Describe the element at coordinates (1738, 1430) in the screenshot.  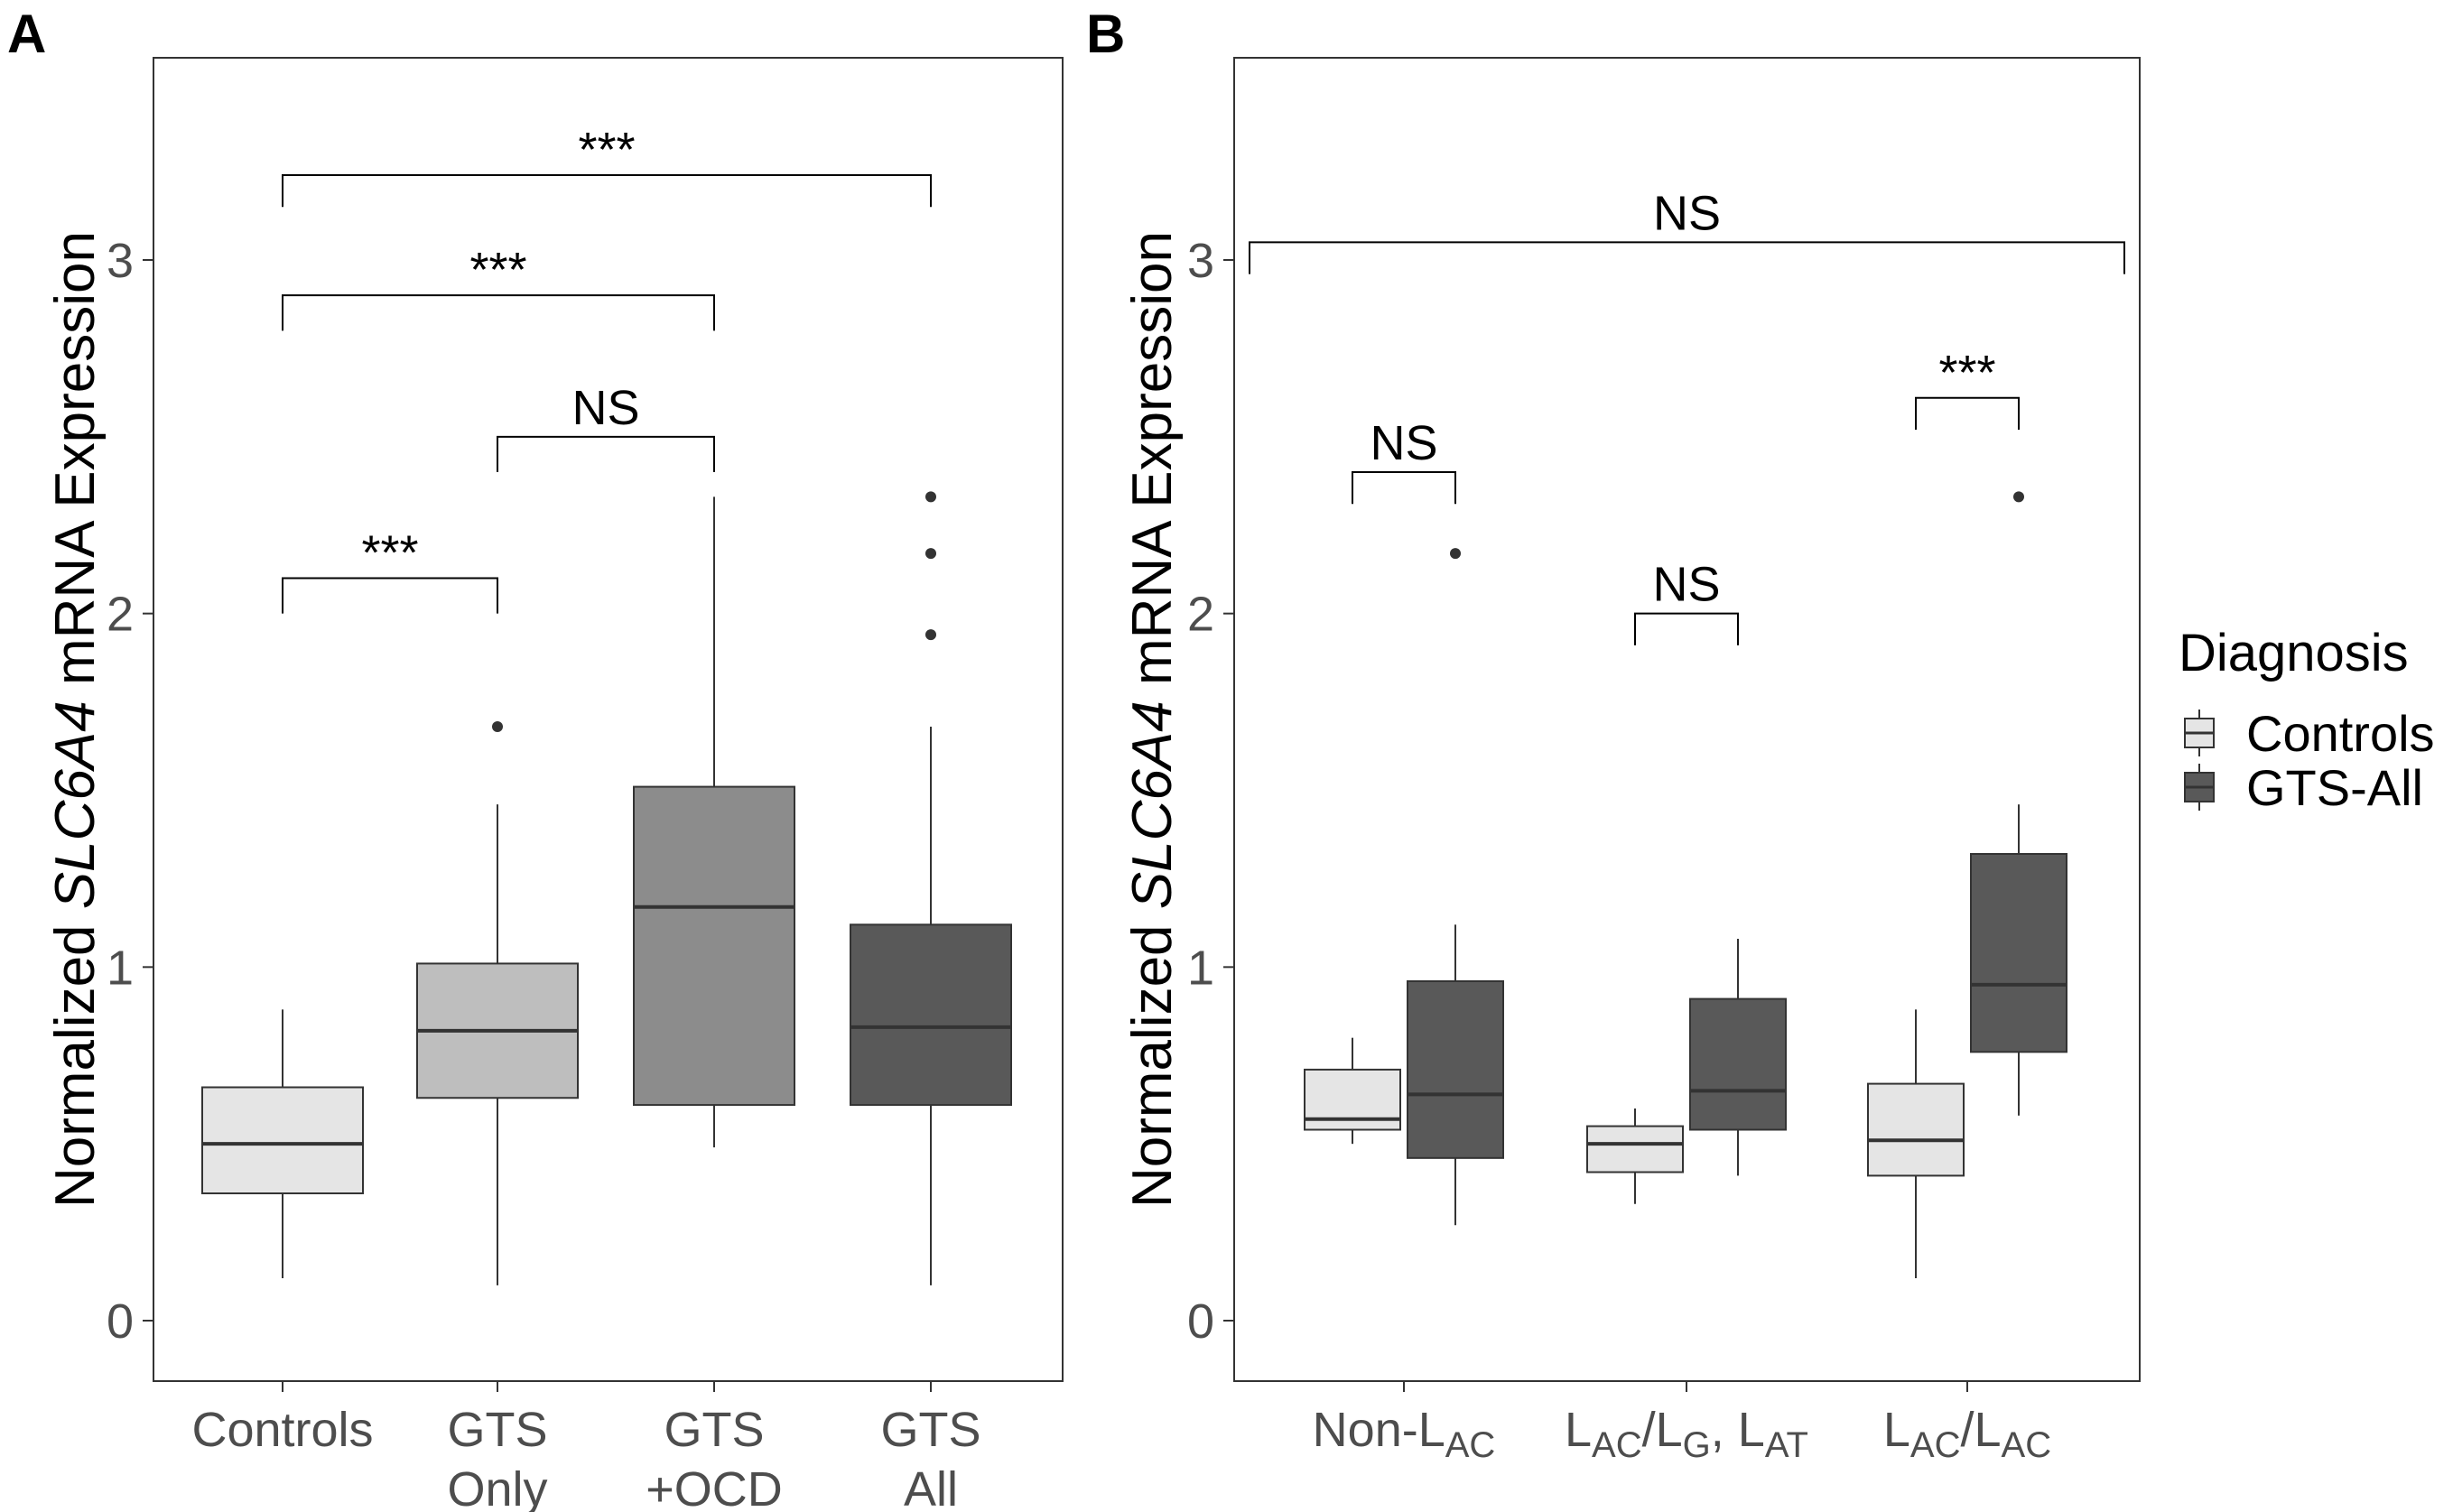
I see `x-tick-label-text: , L` at that location.